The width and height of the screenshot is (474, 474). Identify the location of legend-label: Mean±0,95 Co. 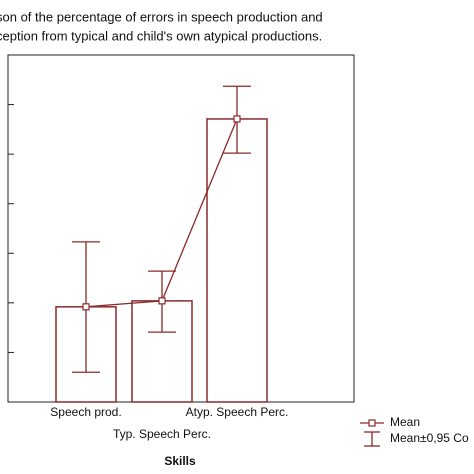
(429, 438).